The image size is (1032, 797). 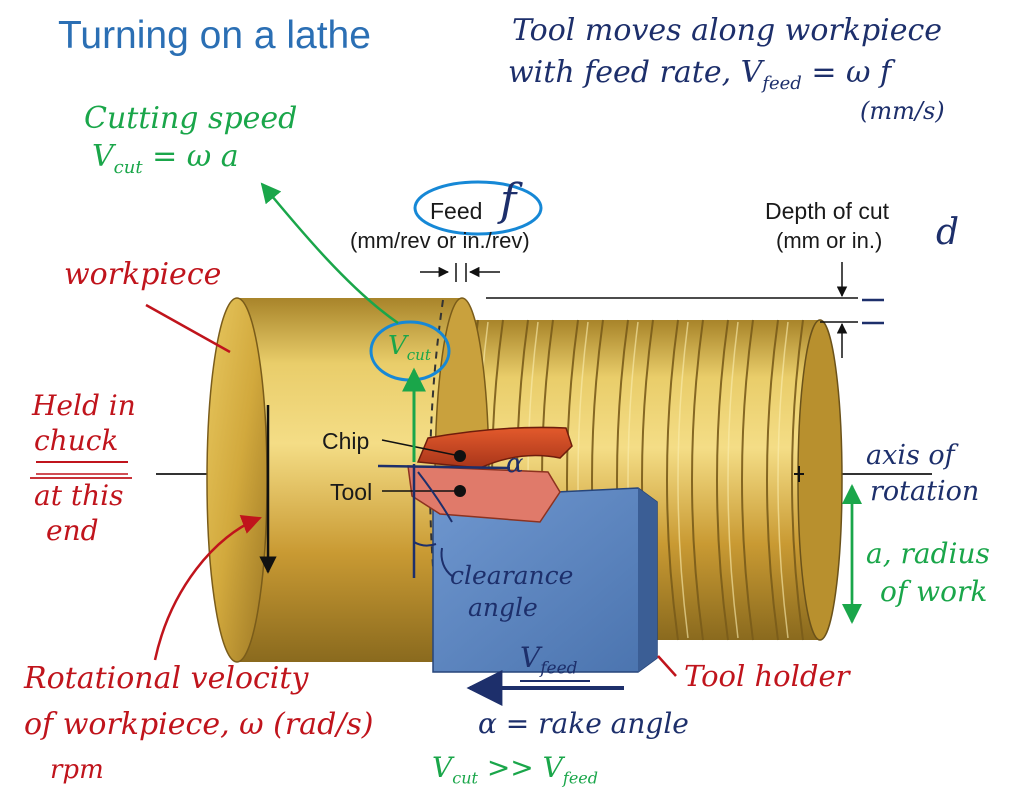 What do you see at coordinates (191, 118) in the screenshot?
I see `cutting-speed-label: Cutting speed` at bounding box center [191, 118].